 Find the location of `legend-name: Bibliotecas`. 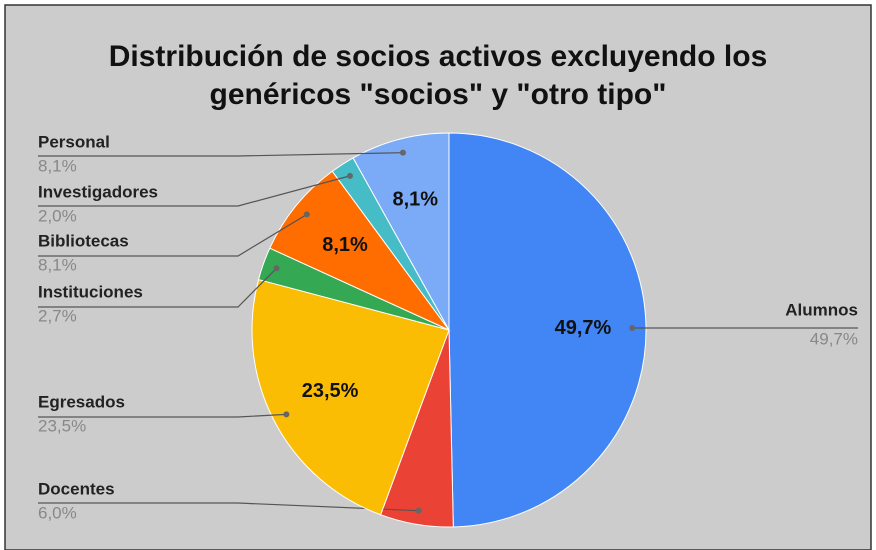

legend-name: Bibliotecas is located at coordinates (83, 240).